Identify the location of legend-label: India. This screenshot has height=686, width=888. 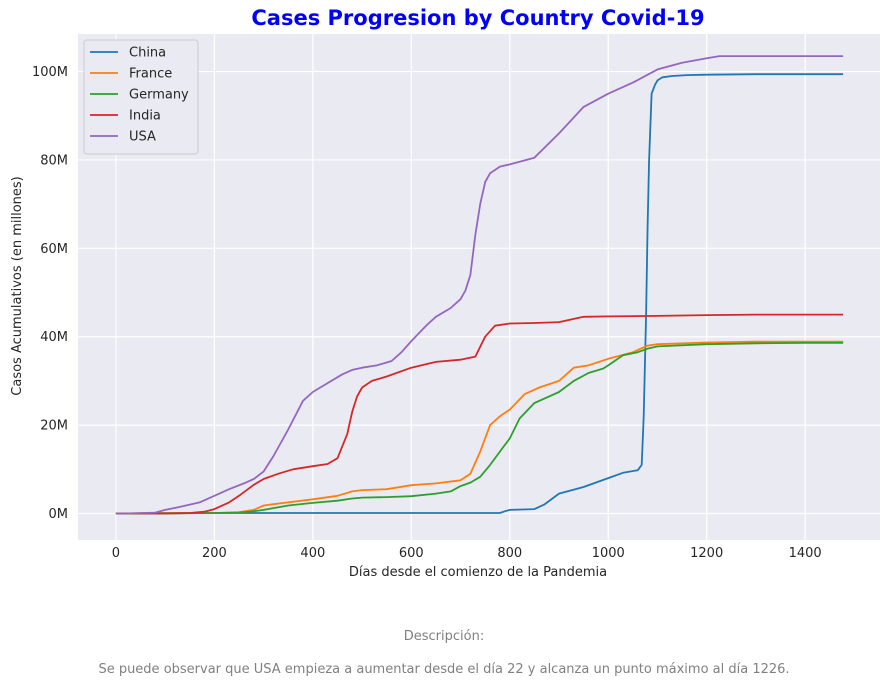
(145, 116).